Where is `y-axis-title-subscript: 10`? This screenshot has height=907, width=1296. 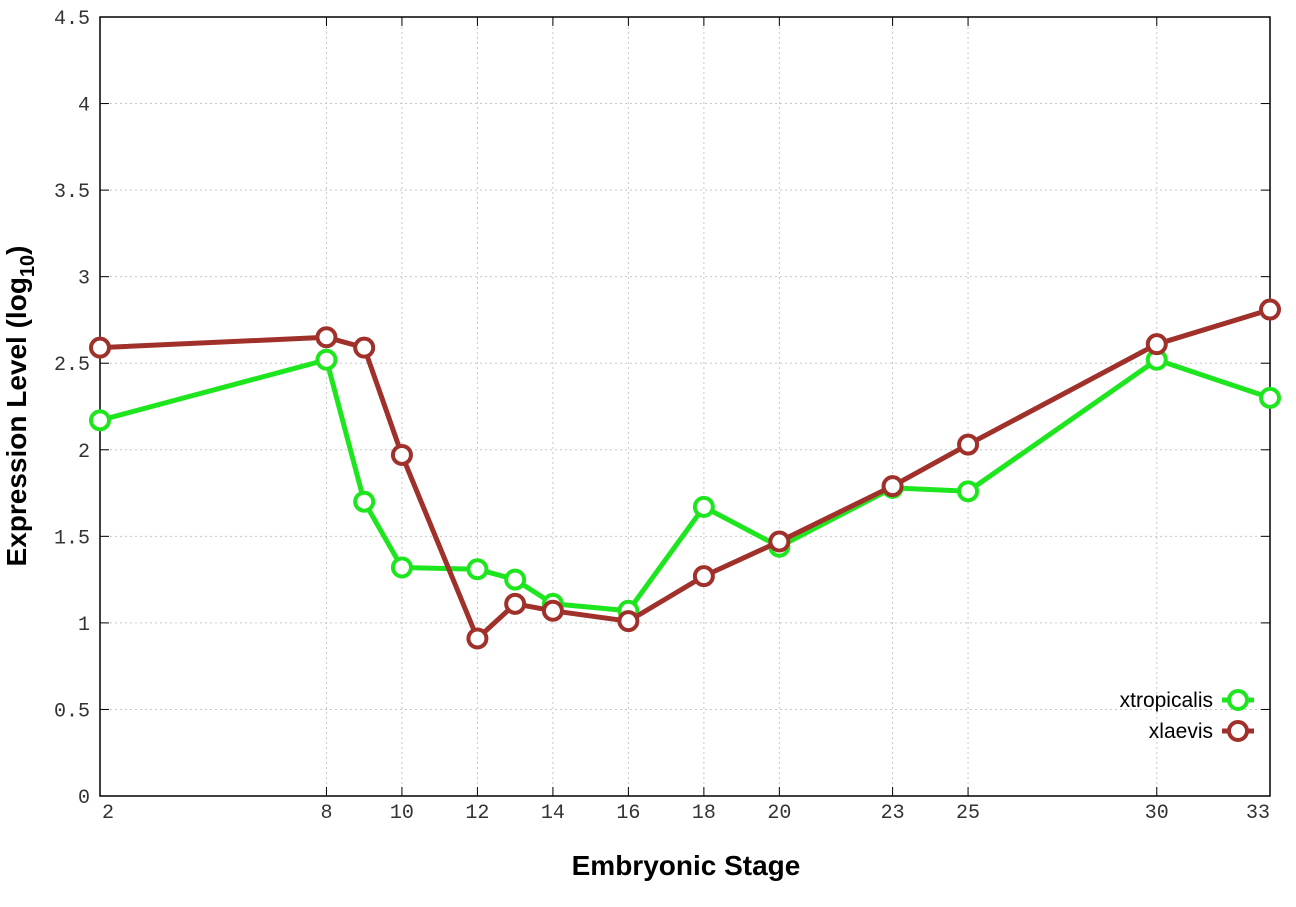
y-axis-title-subscript: 10 is located at coordinates (28, 266).